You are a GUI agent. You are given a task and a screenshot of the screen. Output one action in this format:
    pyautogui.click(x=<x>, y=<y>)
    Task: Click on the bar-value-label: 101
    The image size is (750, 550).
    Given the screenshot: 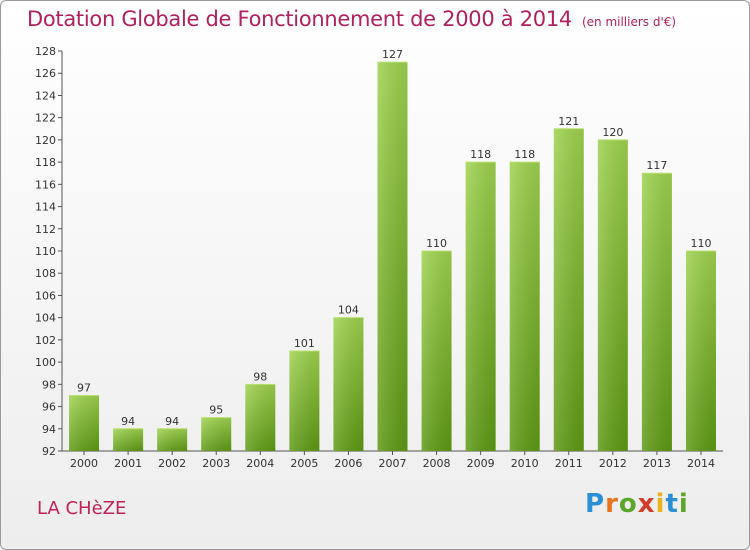 What is the action you would take?
    pyautogui.click(x=304, y=343)
    